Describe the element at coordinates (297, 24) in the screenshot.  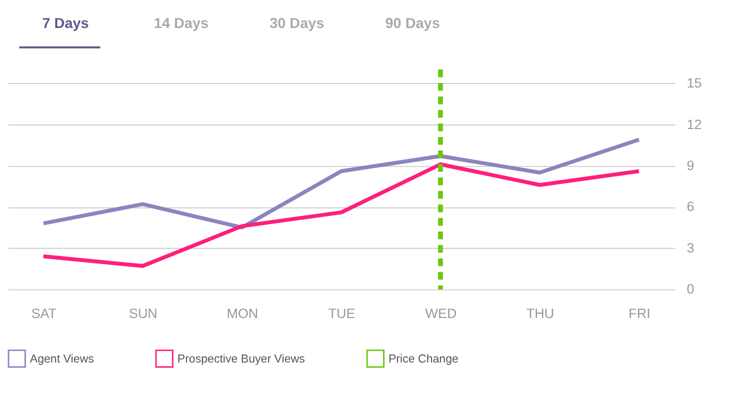
I see `text: 30 Days` at that location.